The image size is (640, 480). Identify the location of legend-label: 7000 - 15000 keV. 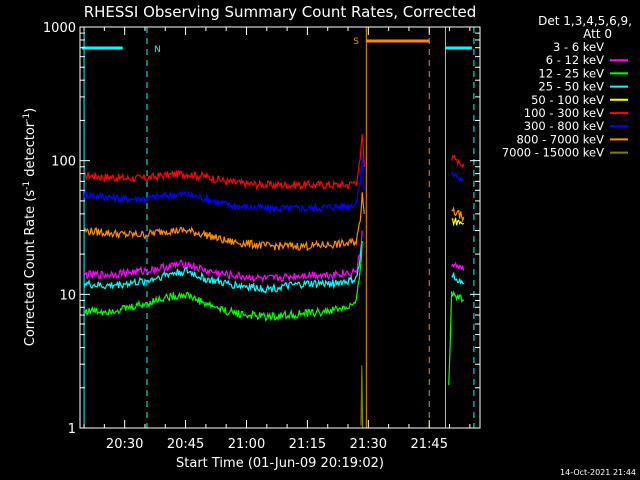
(553, 153).